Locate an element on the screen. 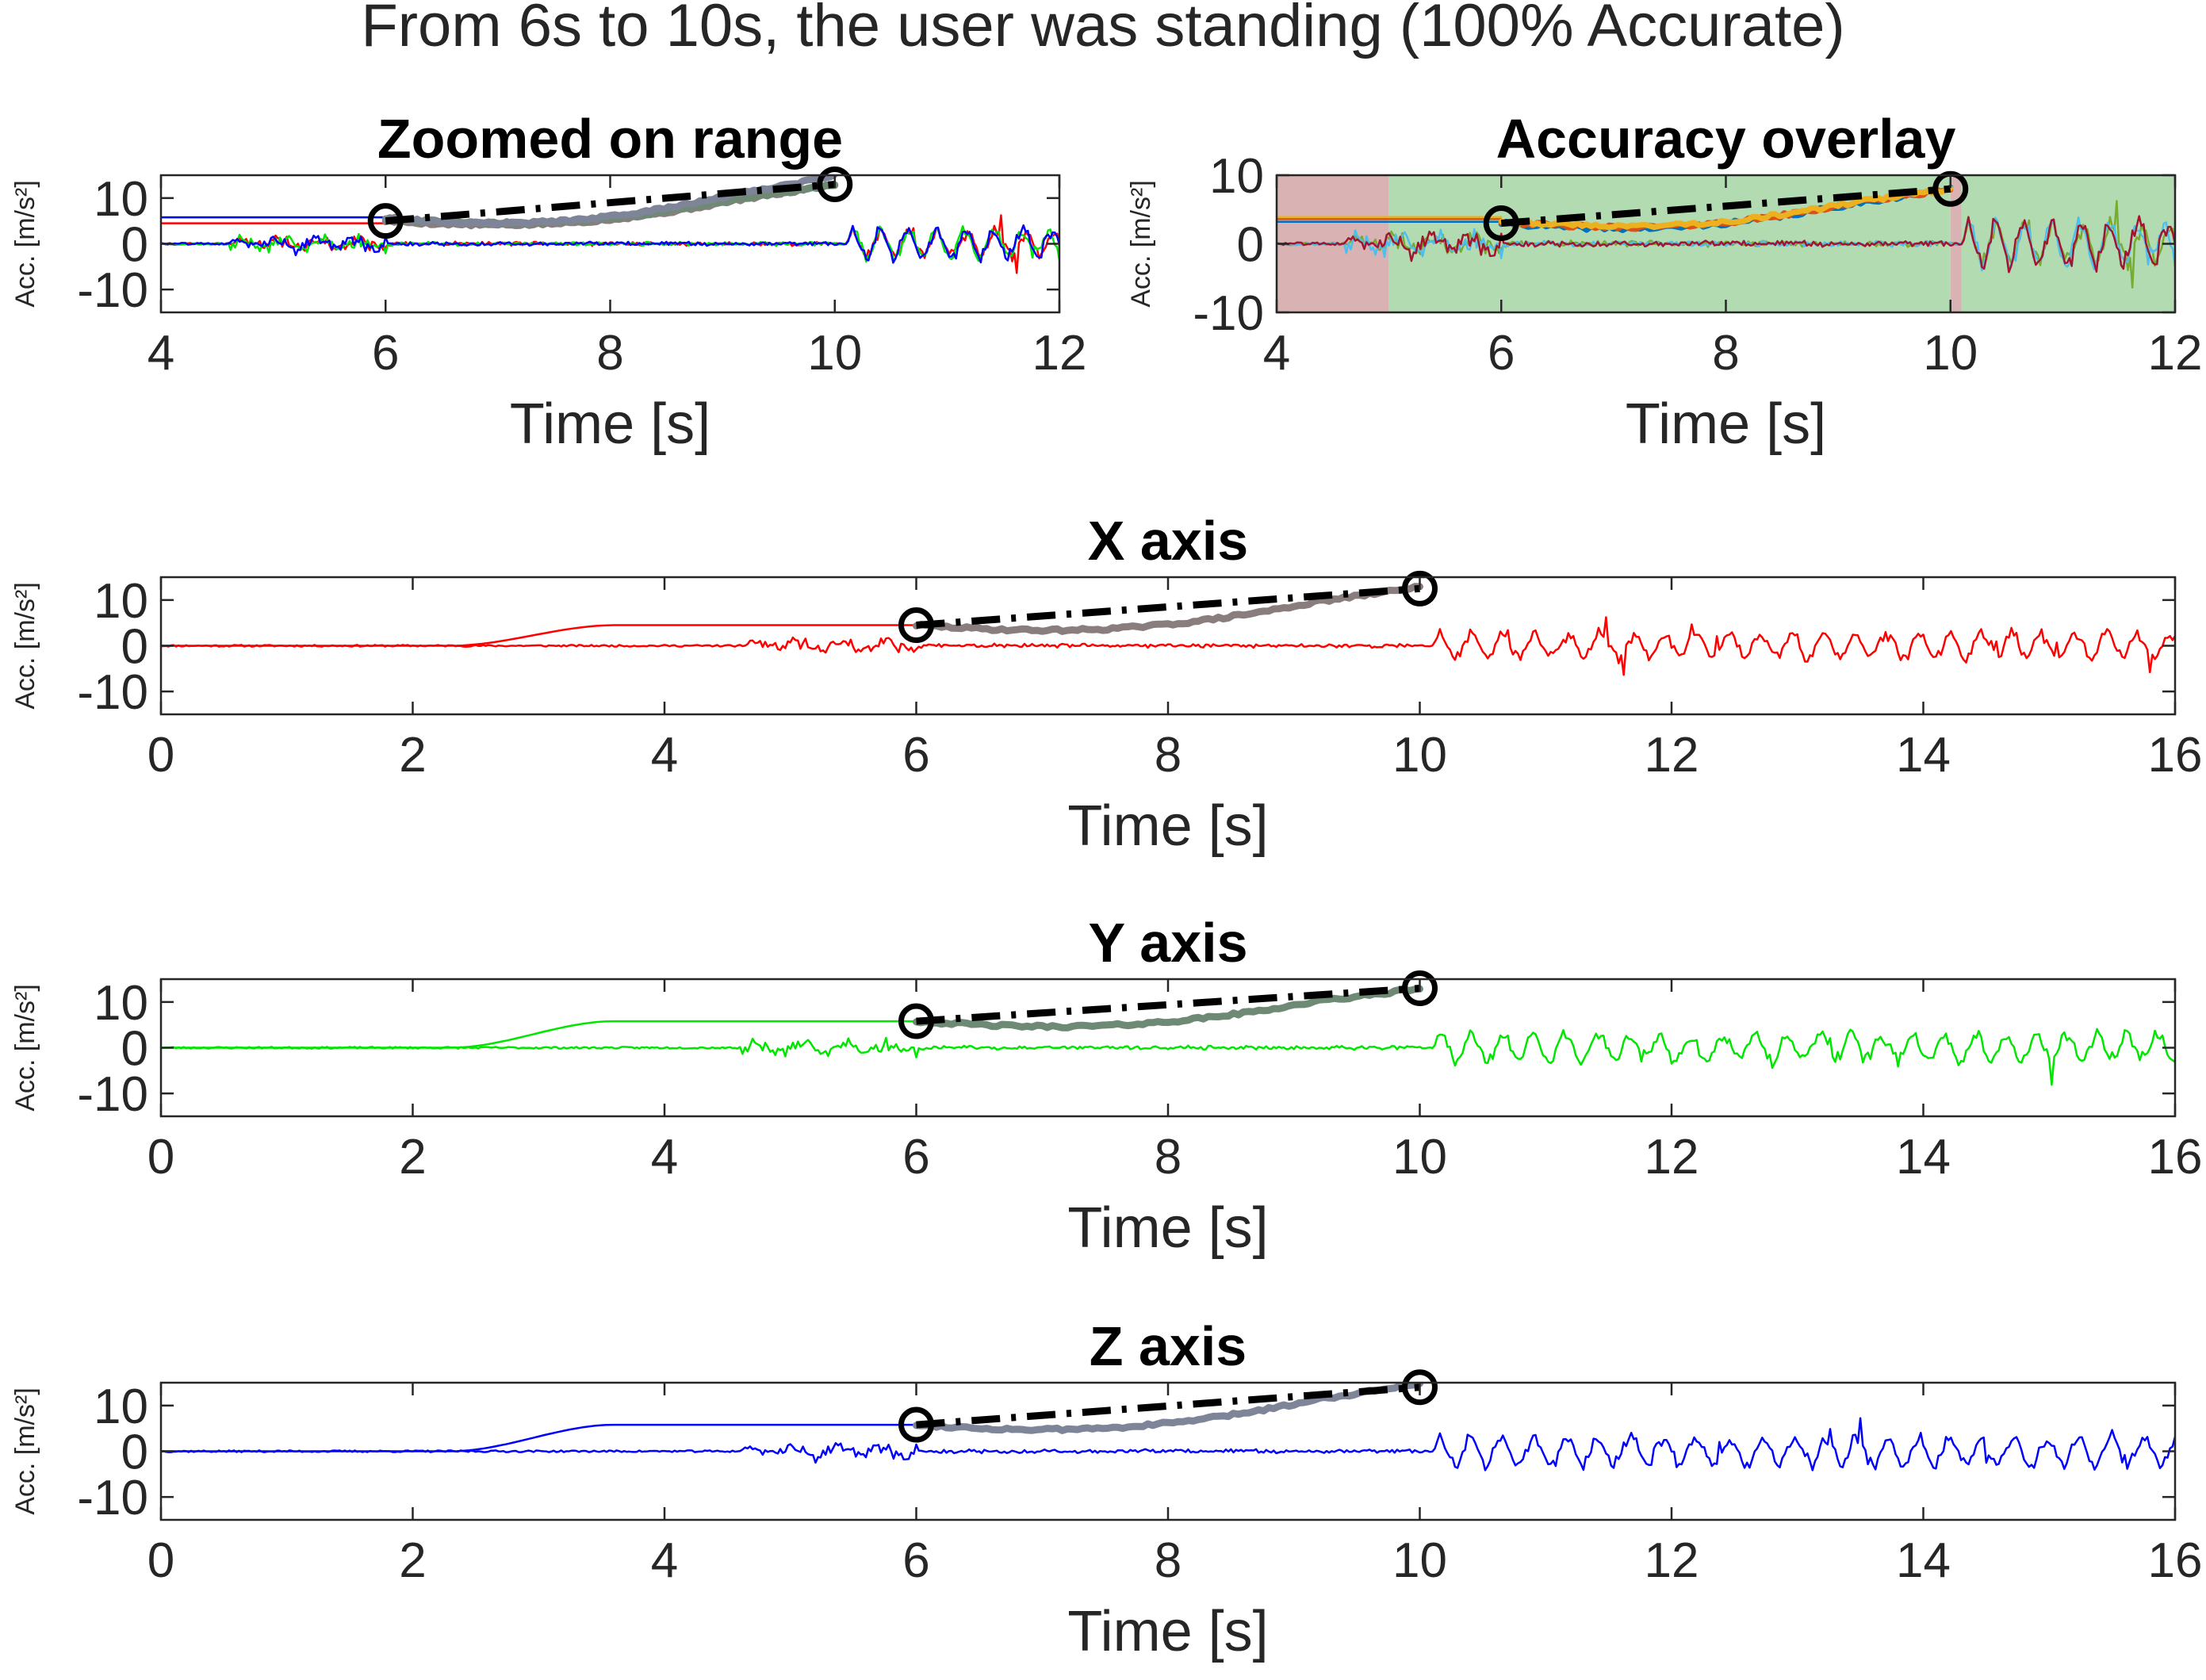 The image size is (2206, 1680). series-x is located at coordinates (610, 244).